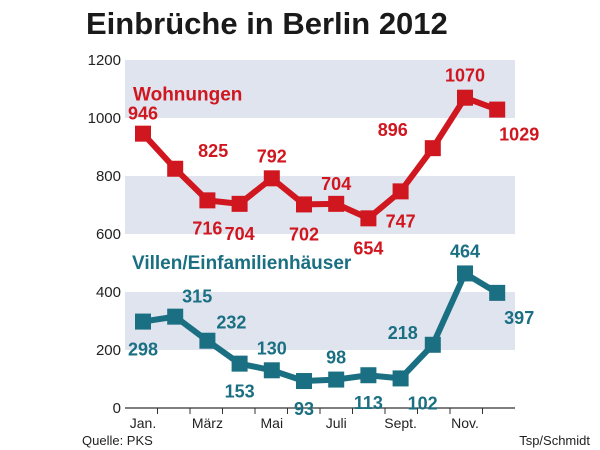  Describe the element at coordinates (304, 409) in the screenshot. I see `data-label: 93` at that location.